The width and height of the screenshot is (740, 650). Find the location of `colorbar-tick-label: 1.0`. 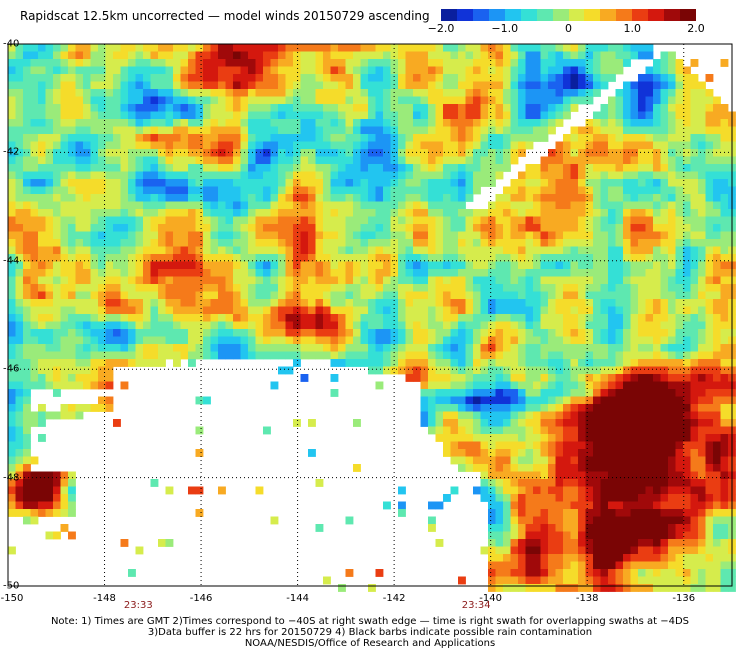

colorbar-tick-label: 1.0 is located at coordinates (632, 28).